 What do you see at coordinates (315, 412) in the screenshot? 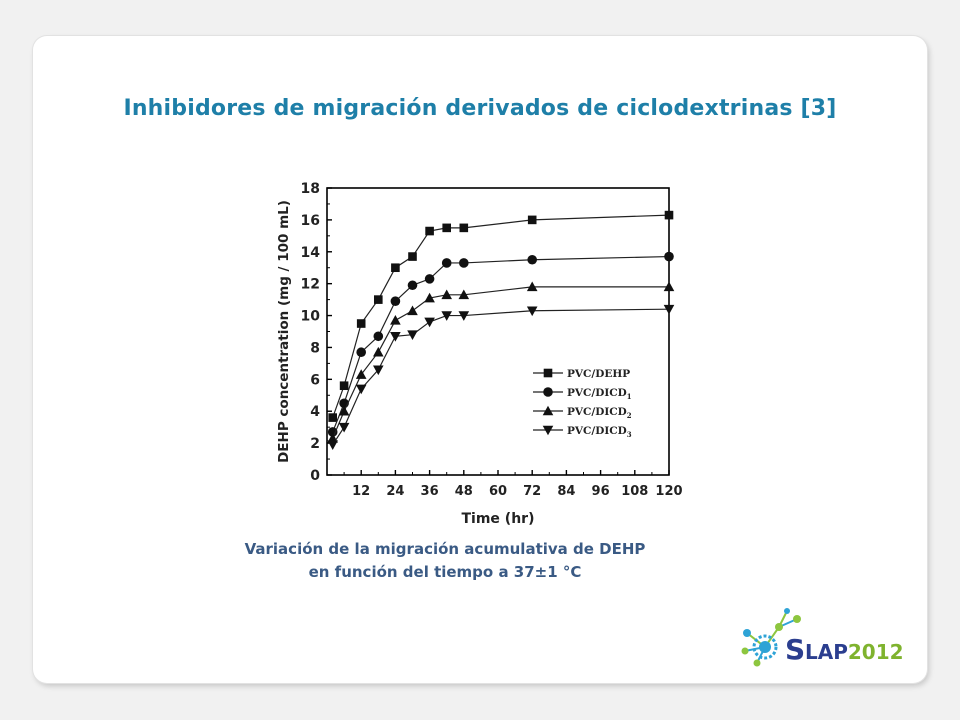
I see `y-tick-label: 4` at bounding box center [315, 412].